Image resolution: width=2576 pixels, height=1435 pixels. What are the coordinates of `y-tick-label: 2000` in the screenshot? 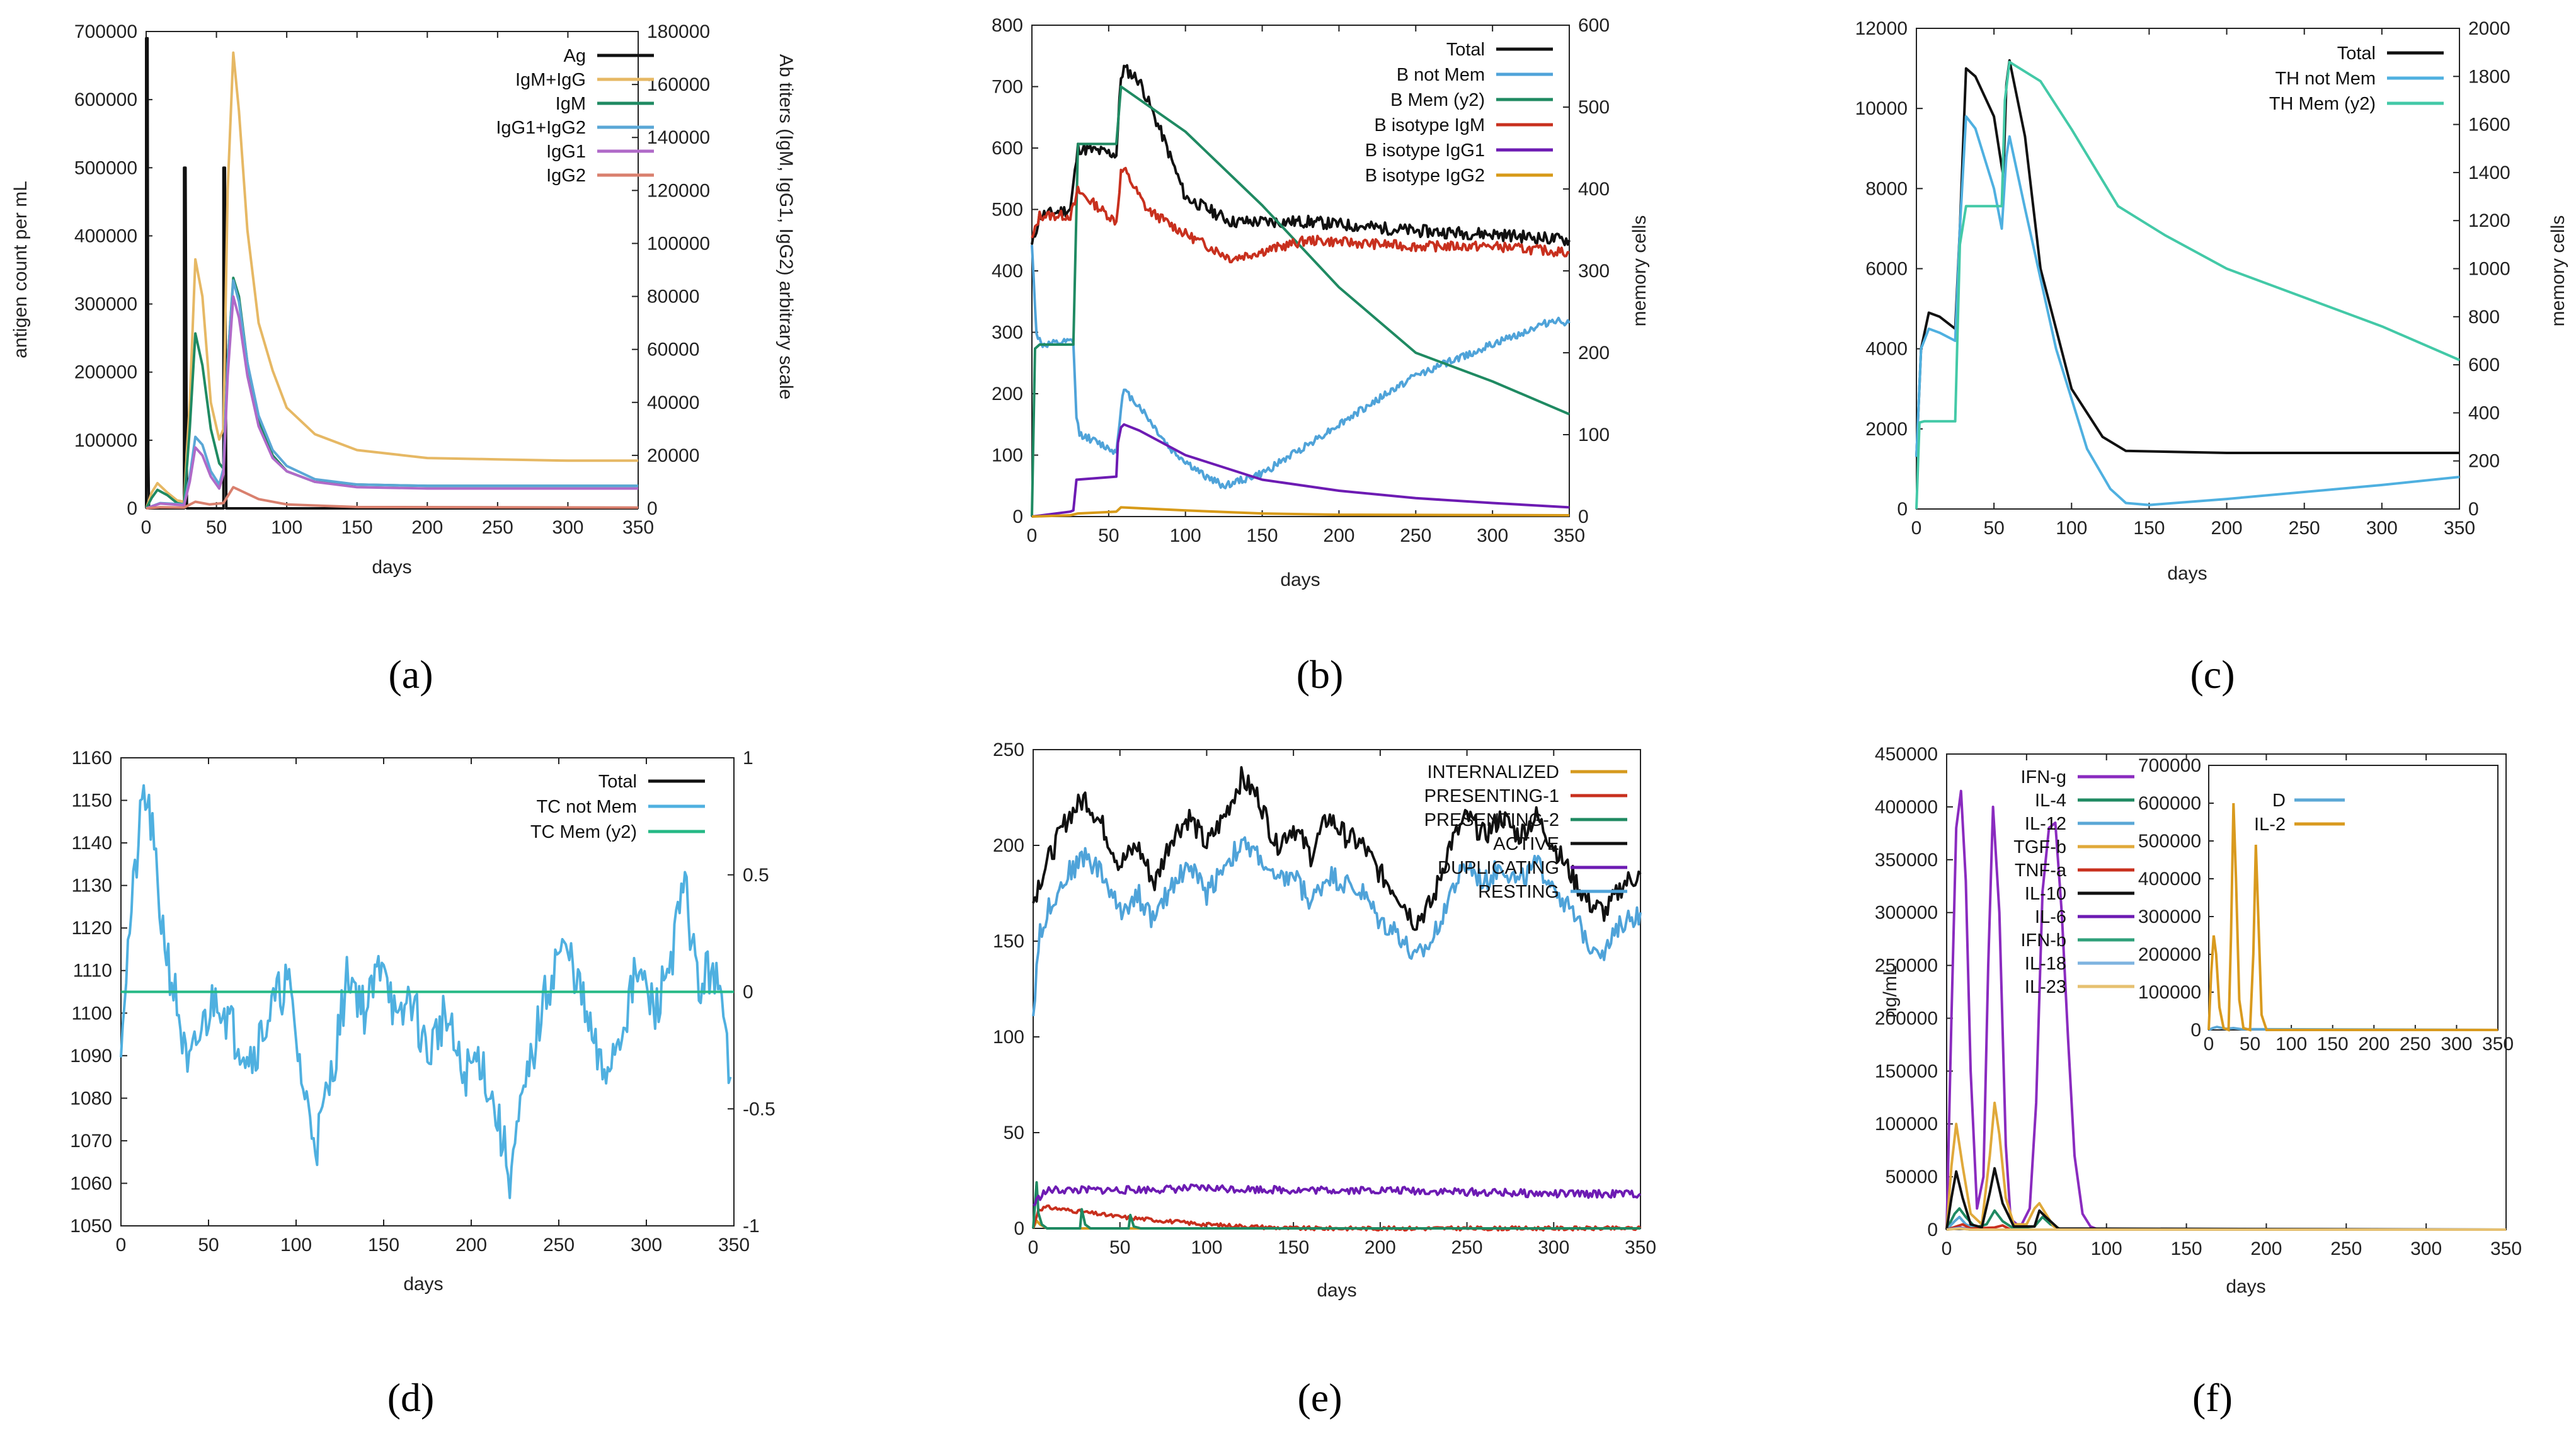 It's located at (1887, 430).